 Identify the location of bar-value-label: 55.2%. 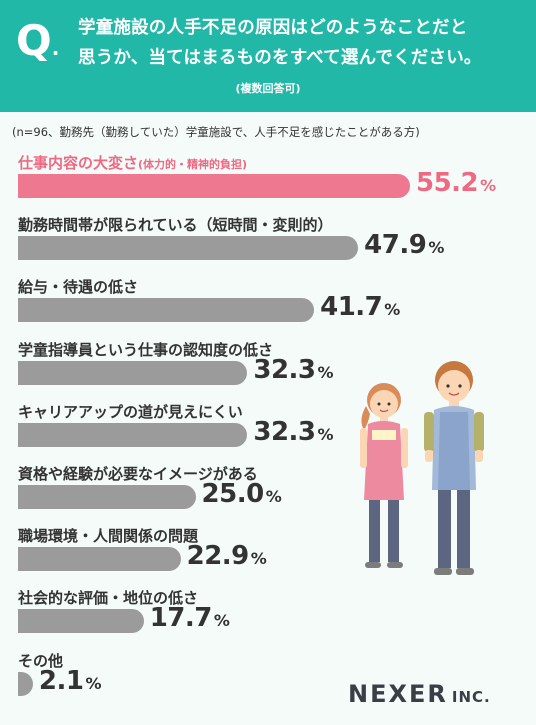
(456, 183).